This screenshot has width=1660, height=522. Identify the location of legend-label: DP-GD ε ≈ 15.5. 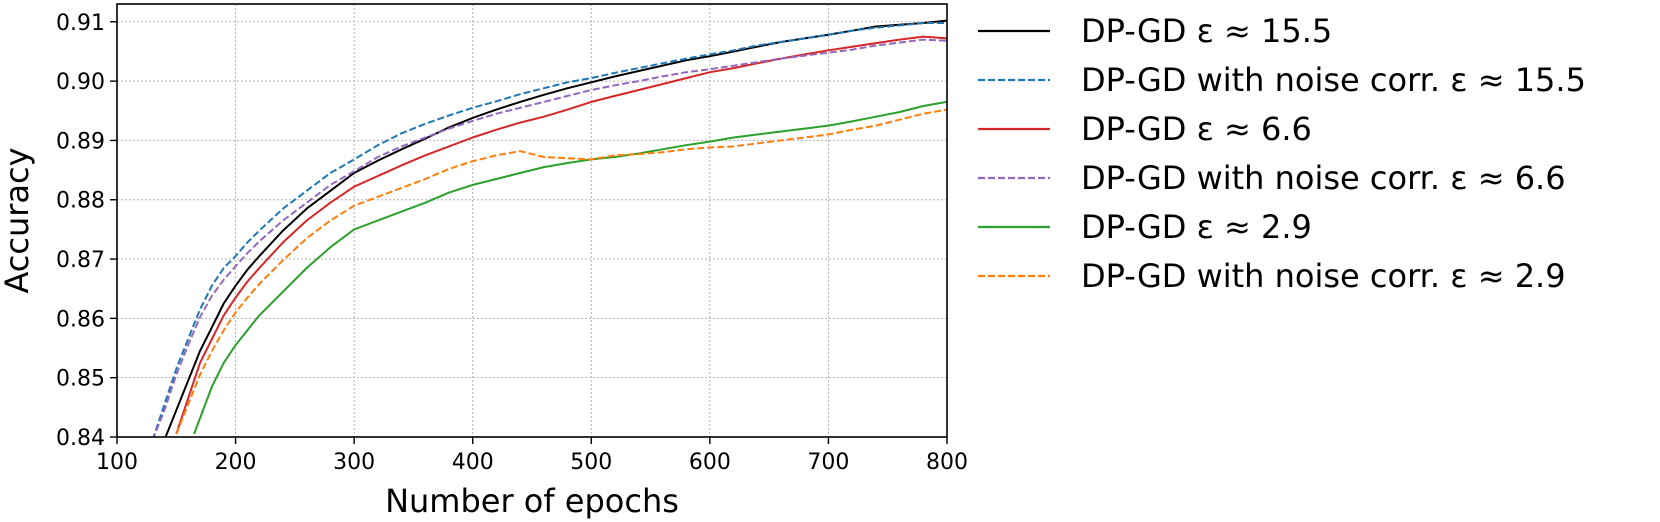
(1206, 31).